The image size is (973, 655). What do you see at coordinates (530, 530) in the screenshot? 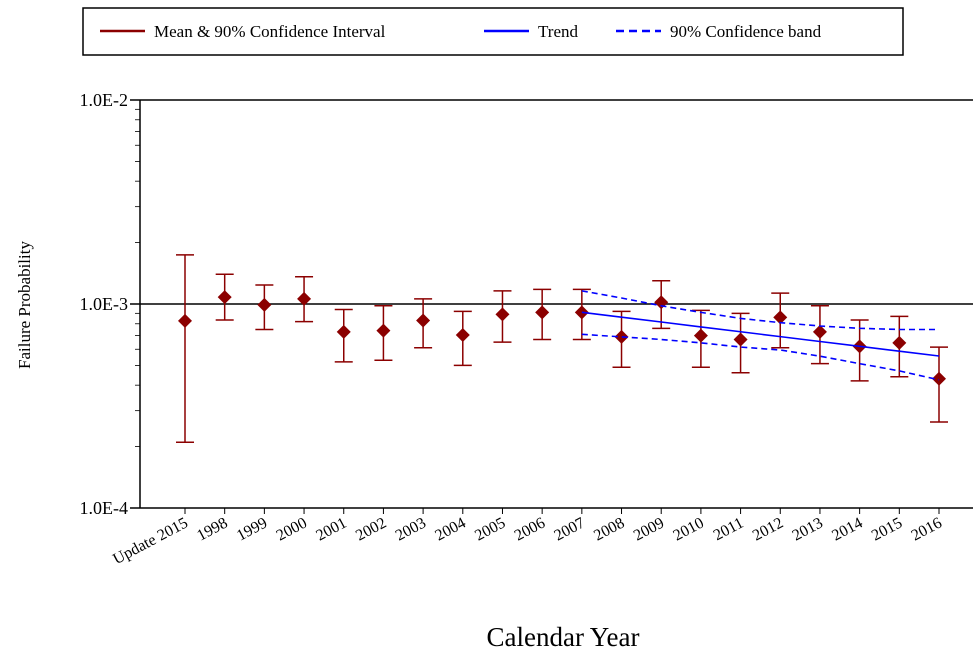
I see `x-tick-label: 2006` at bounding box center [530, 530].